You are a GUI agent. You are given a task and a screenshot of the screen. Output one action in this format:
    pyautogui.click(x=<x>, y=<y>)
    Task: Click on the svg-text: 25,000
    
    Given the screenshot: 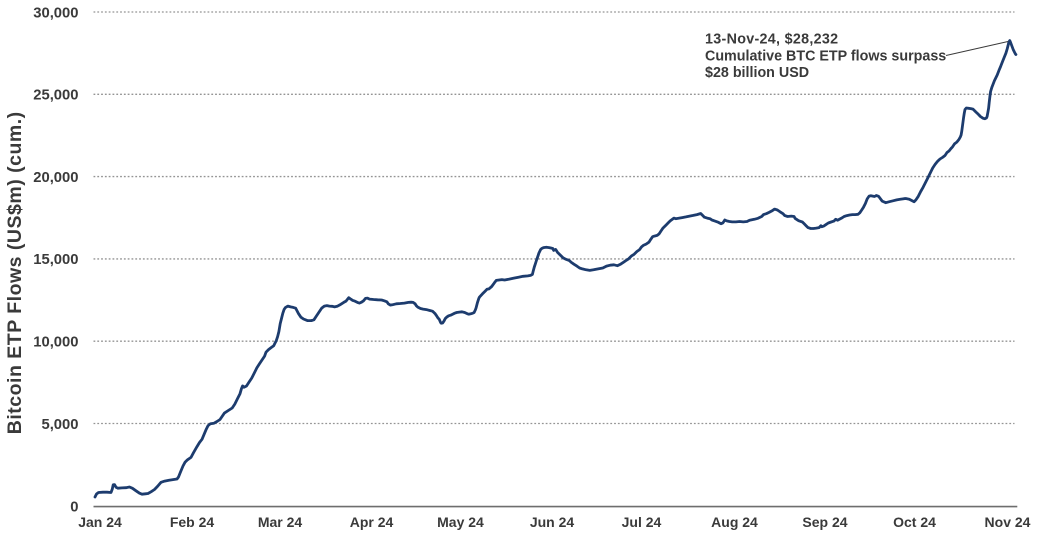 What is the action you would take?
    pyautogui.click(x=55, y=96)
    